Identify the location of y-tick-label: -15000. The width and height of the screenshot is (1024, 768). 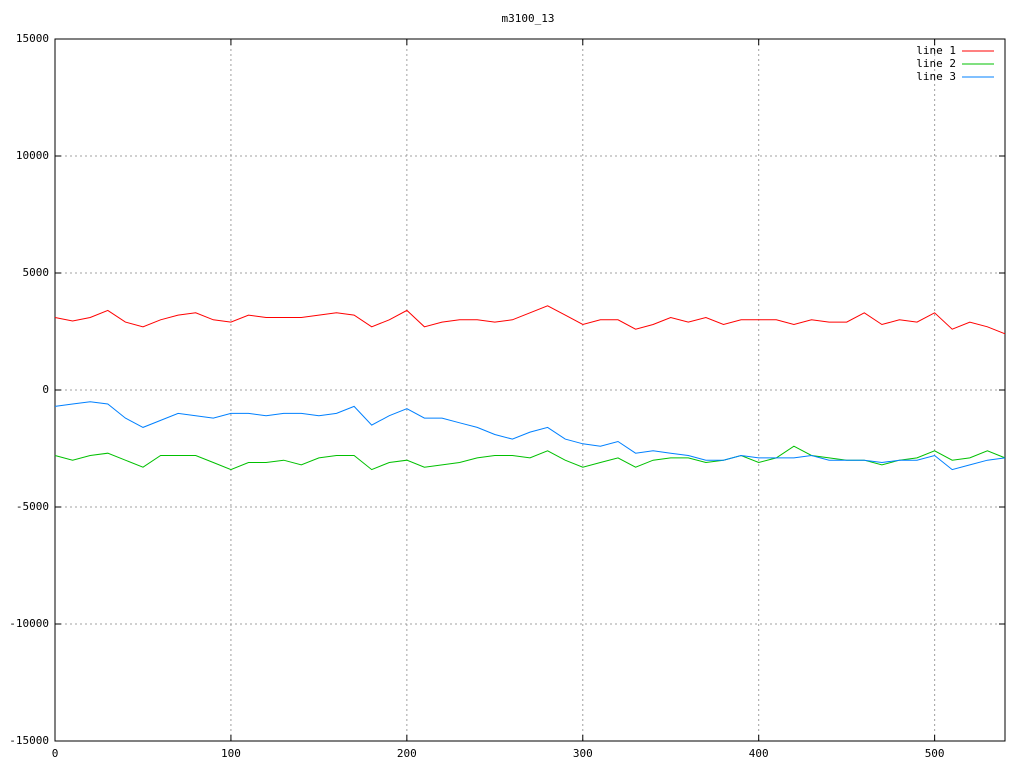
(29, 740).